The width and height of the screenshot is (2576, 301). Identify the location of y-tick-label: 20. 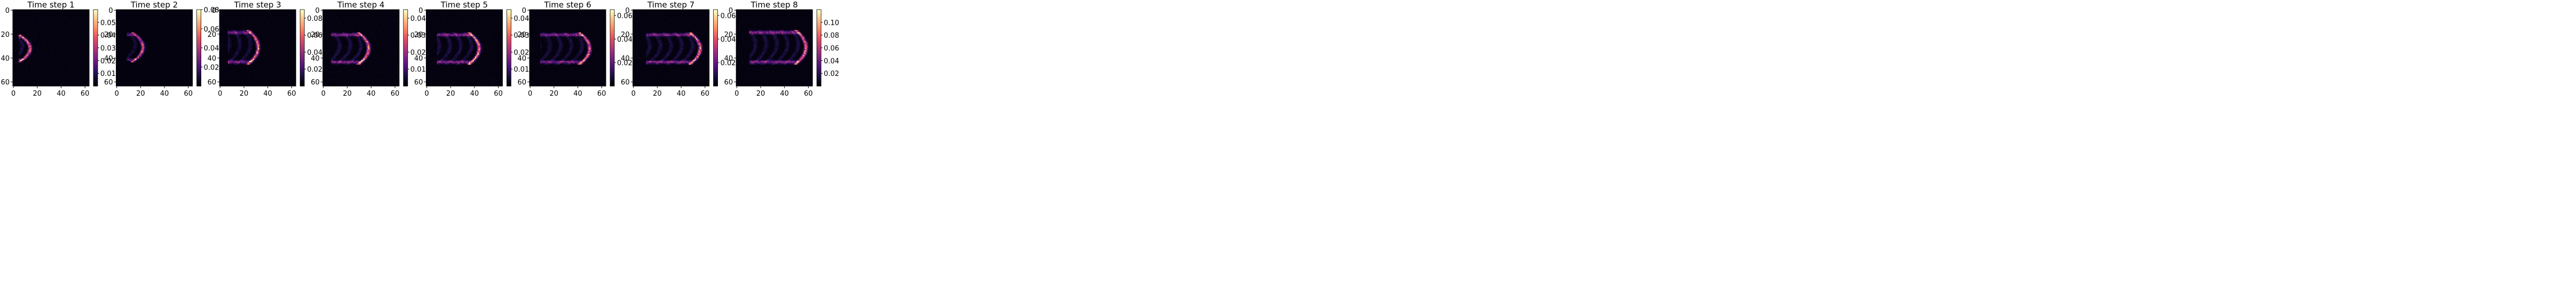
(5, 35).